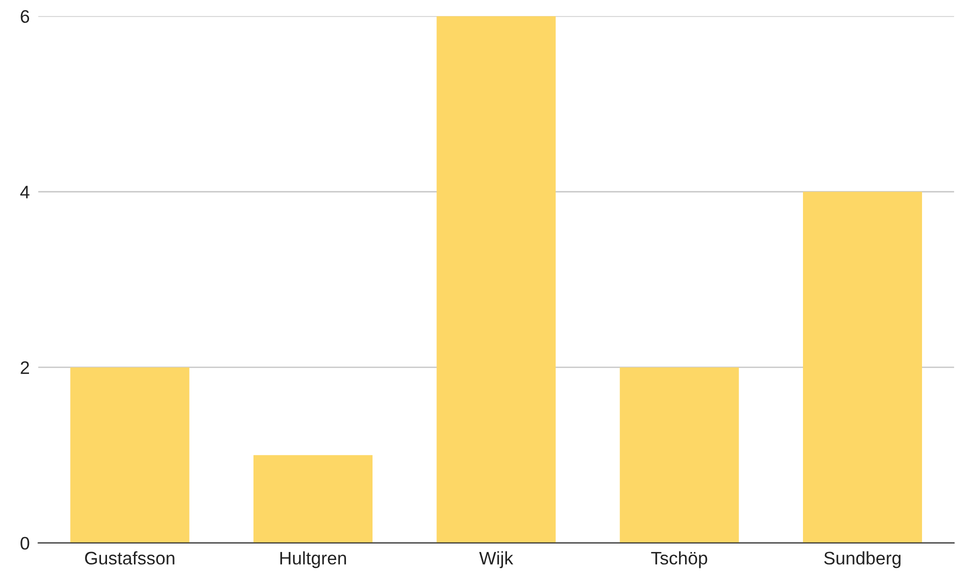 The image size is (956, 577). Describe the element at coordinates (25, 192) in the screenshot. I see `y-tick-label: 4` at that location.